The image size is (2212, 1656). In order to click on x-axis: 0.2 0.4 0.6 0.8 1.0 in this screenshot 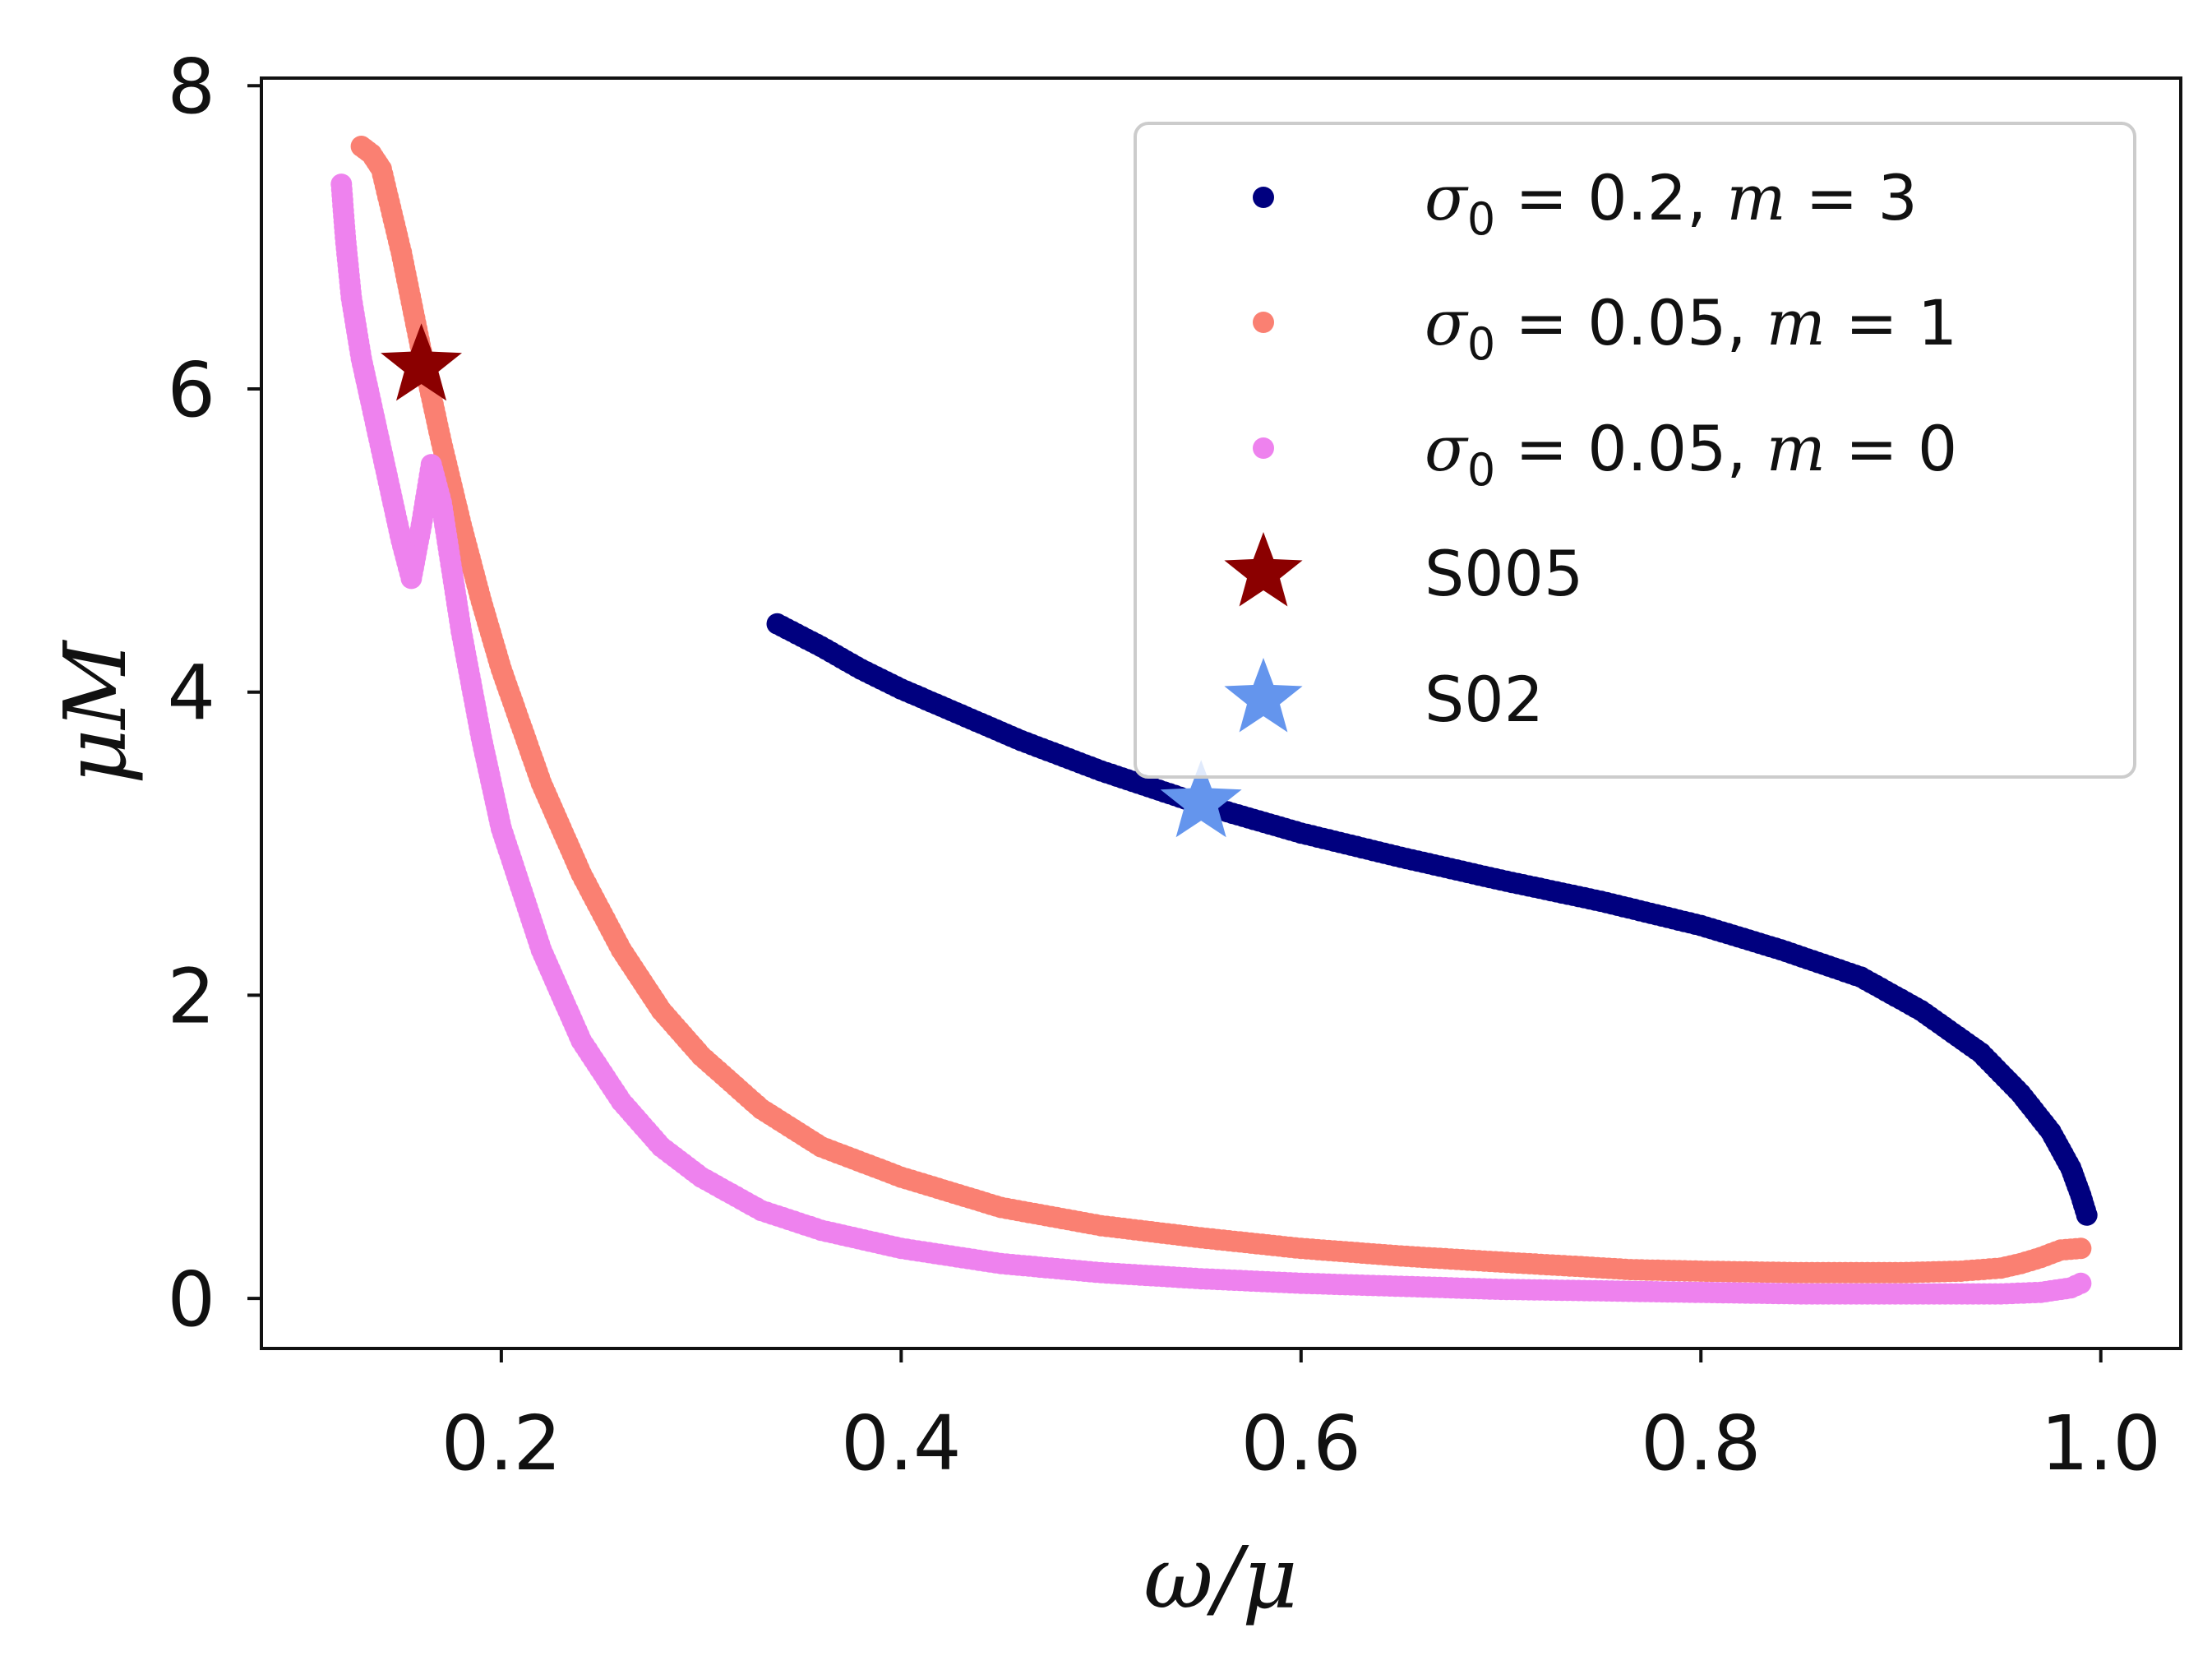, I will do `click(1301, 1417)`.